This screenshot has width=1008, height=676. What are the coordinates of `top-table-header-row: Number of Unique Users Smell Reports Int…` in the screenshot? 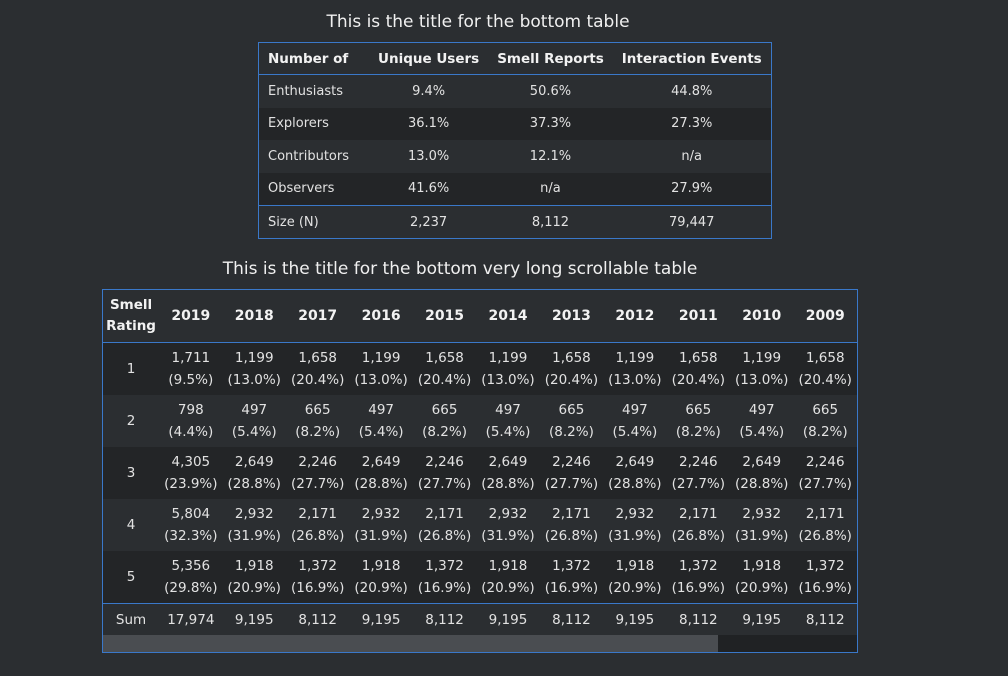 It's located at (515, 59).